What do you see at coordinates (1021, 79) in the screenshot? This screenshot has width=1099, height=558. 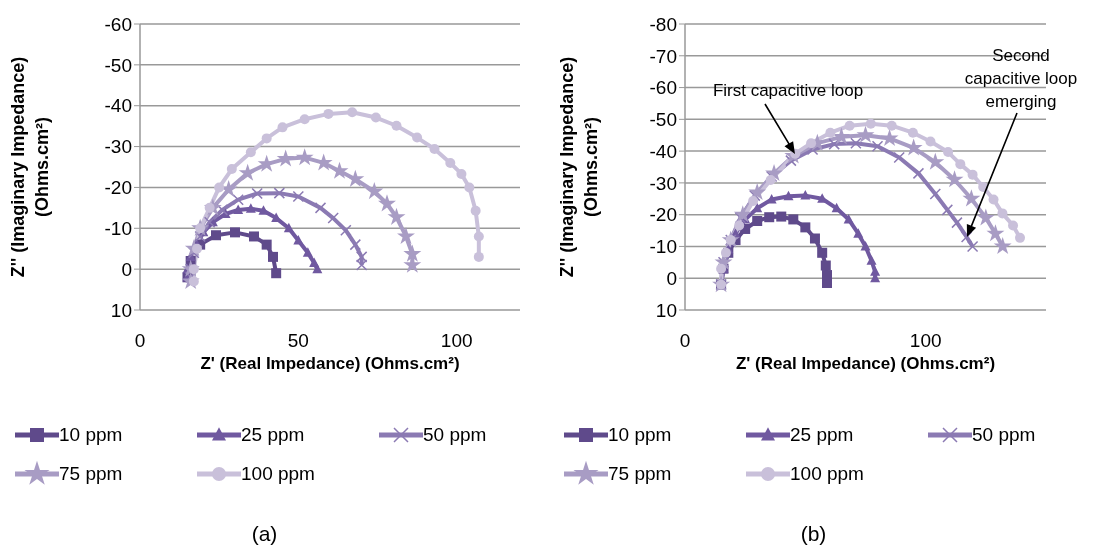 I see `annotation: Second capacitive loop emerging` at bounding box center [1021, 79].